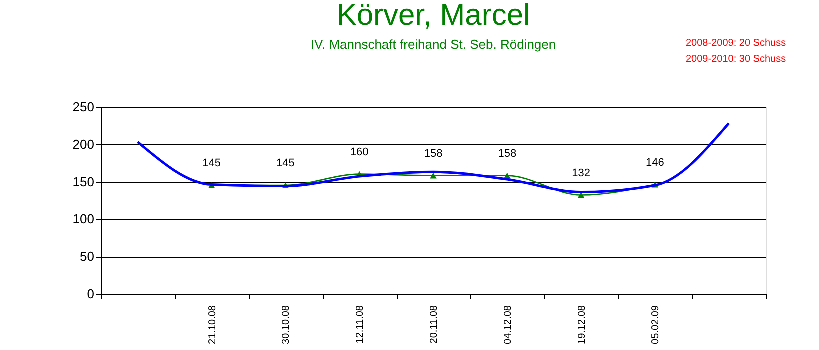  I want to click on x-tick-label: 30.10.08, so click(286, 324).